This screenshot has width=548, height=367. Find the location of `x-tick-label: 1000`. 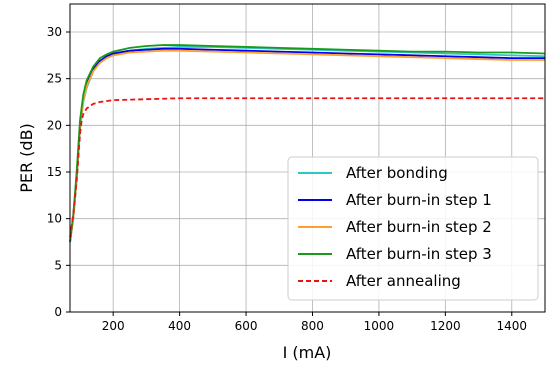

x-tick-label: 1000 is located at coordinates (379, 326).